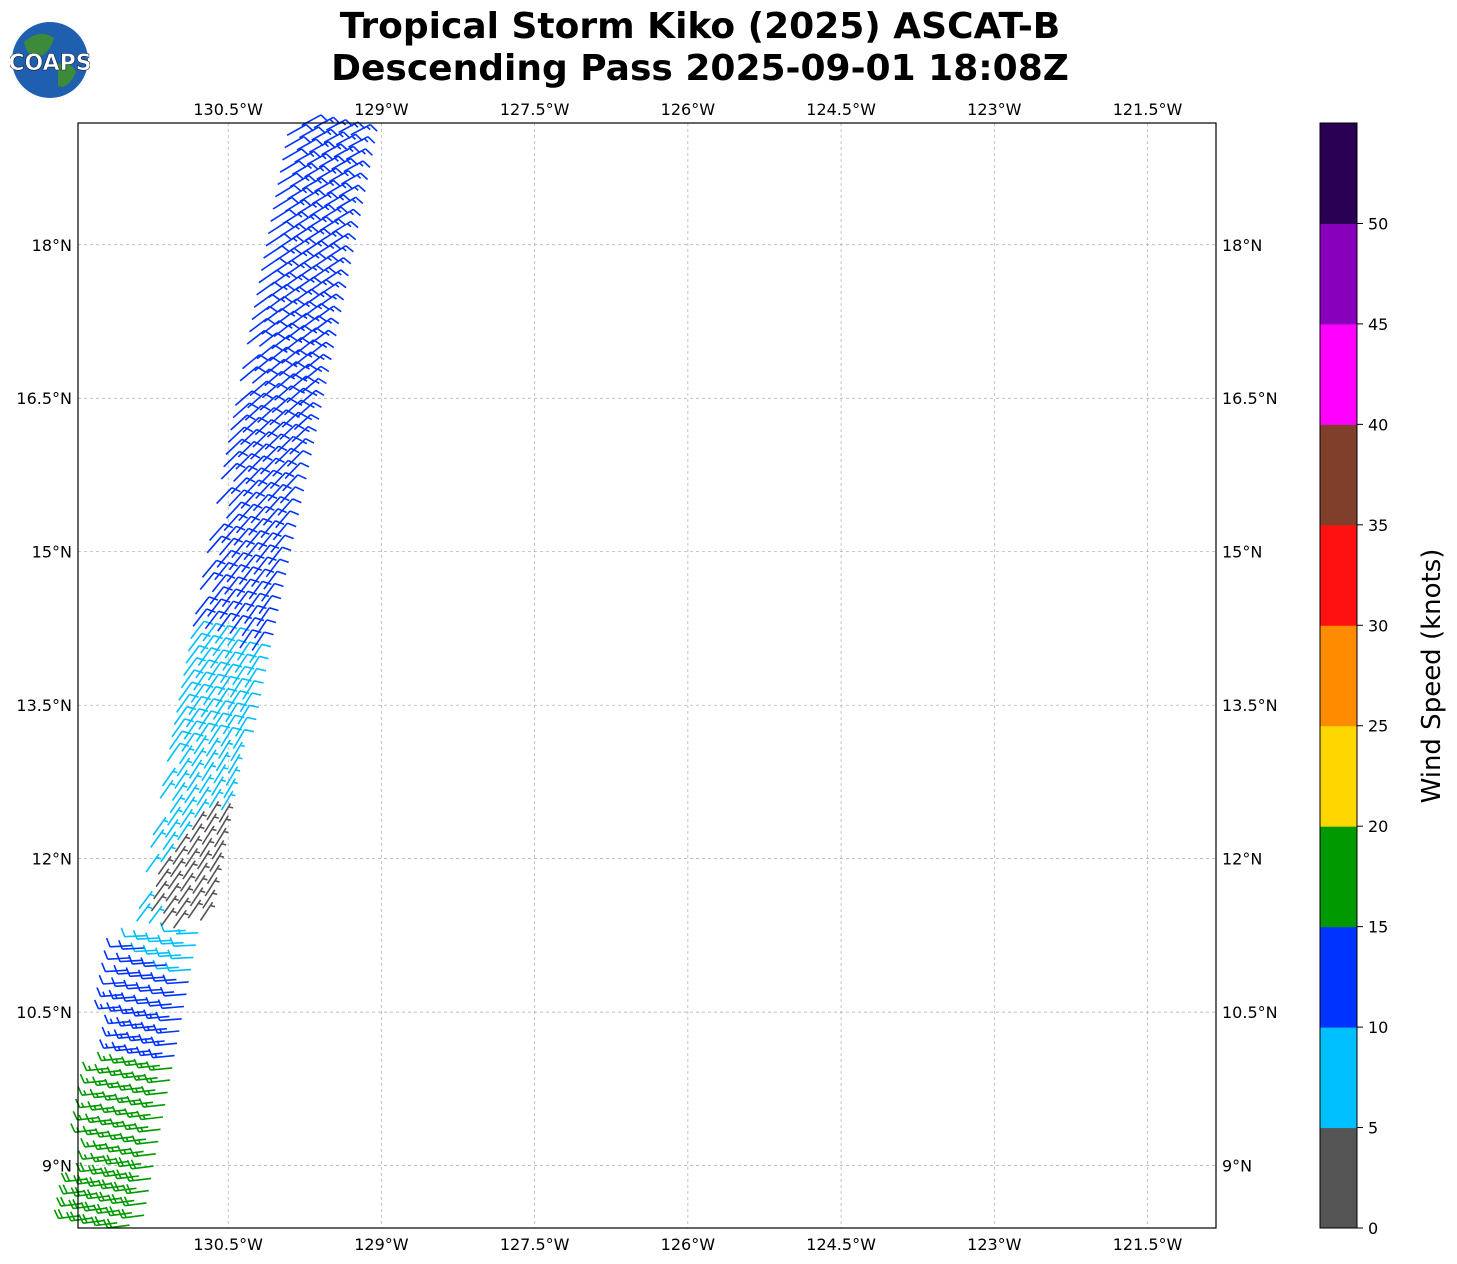 This screenshot has width=1457, height=1264. I want to click on colorbar-tick-label: 45, so click(1378, 324).